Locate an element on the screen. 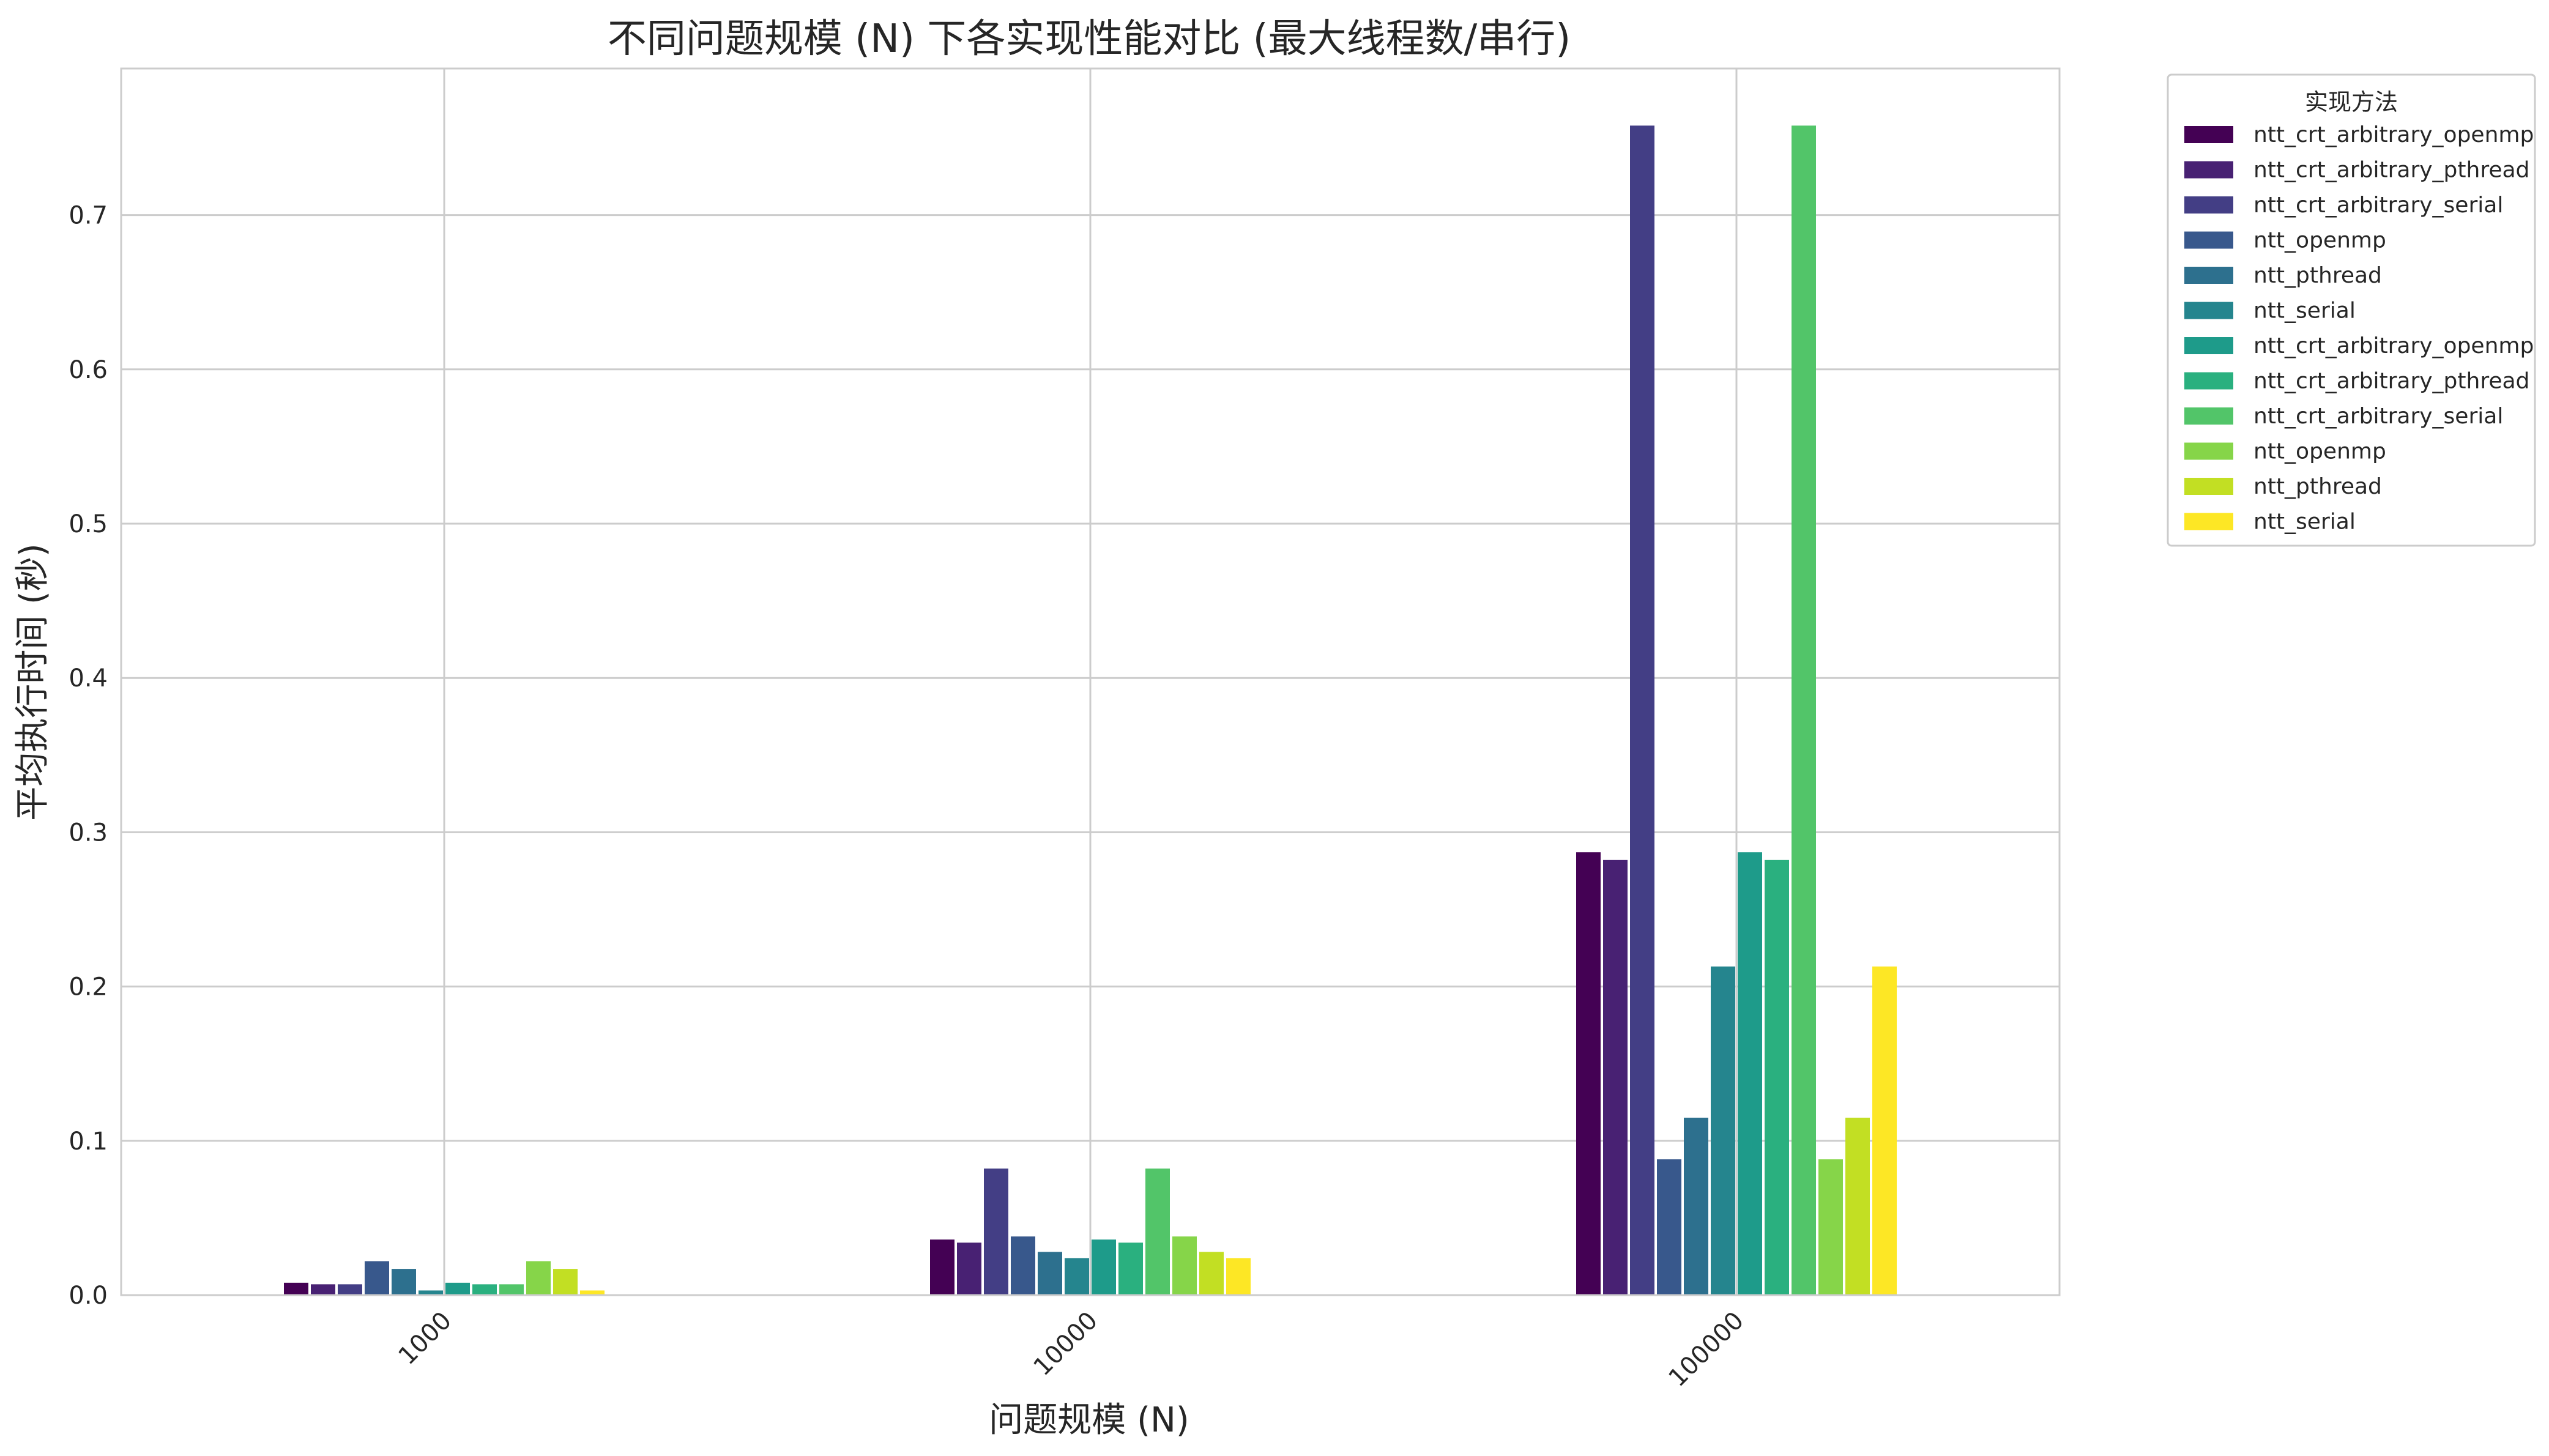 The height and width of the screenshot is (1456, 2549). x-axis-label: 问题规模 (N) is located at coordinates (1089, 1420).